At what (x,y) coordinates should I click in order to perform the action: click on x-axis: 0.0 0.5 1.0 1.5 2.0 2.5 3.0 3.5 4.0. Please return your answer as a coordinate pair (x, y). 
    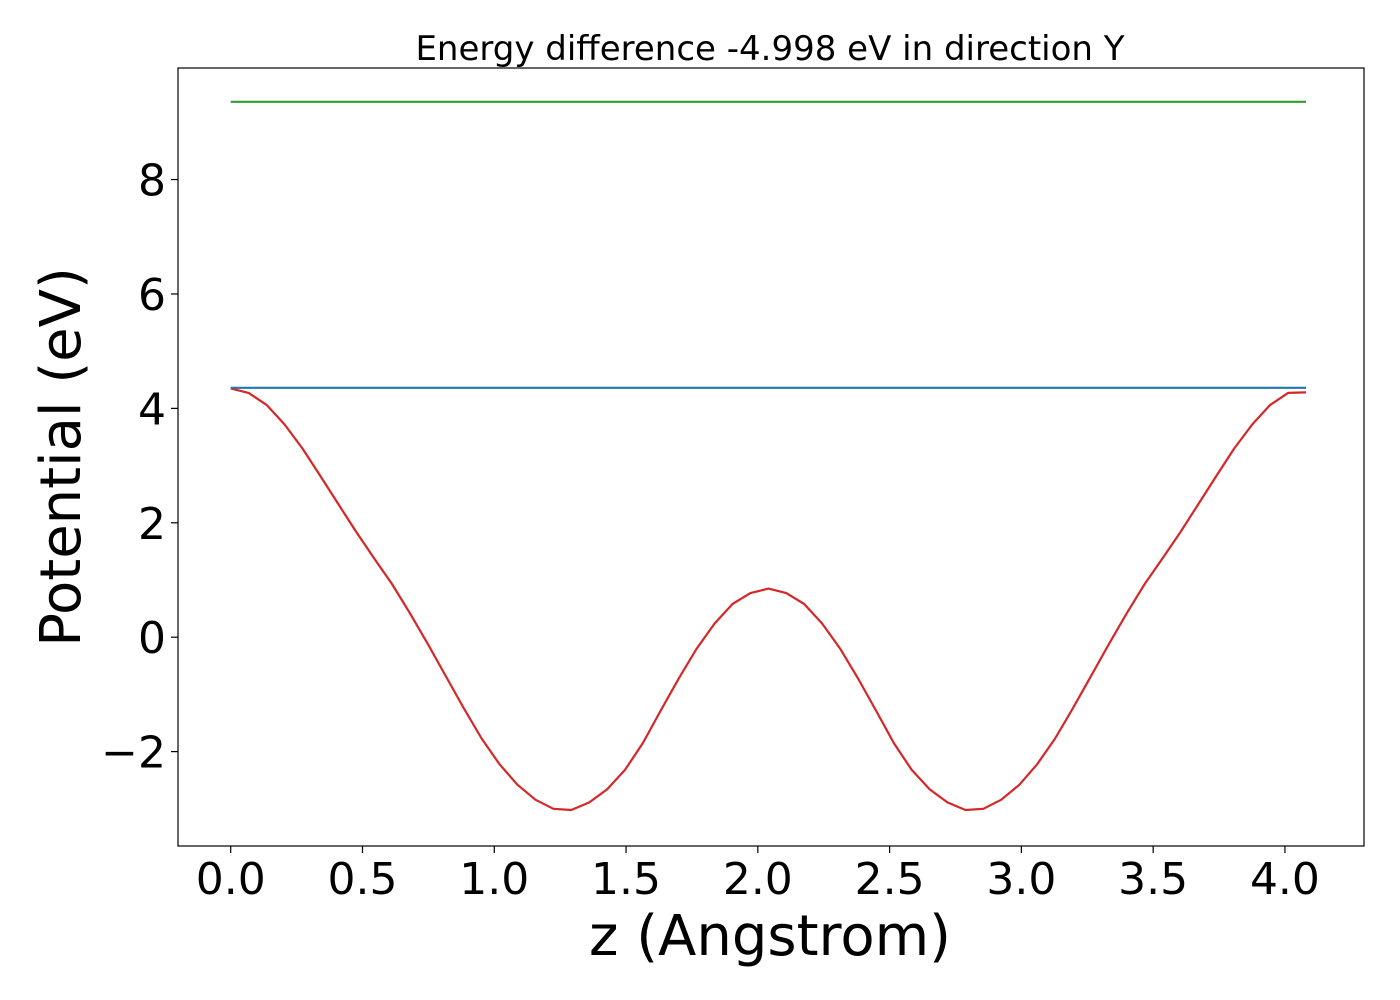
    Looking at the image, I should click on (758, 875).